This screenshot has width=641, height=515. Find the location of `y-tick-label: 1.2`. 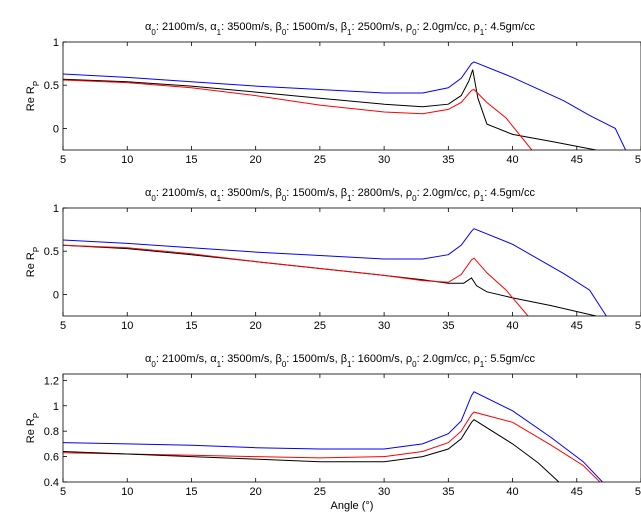

y-tick-label: 1.2 is located at coordinates (51, 381).